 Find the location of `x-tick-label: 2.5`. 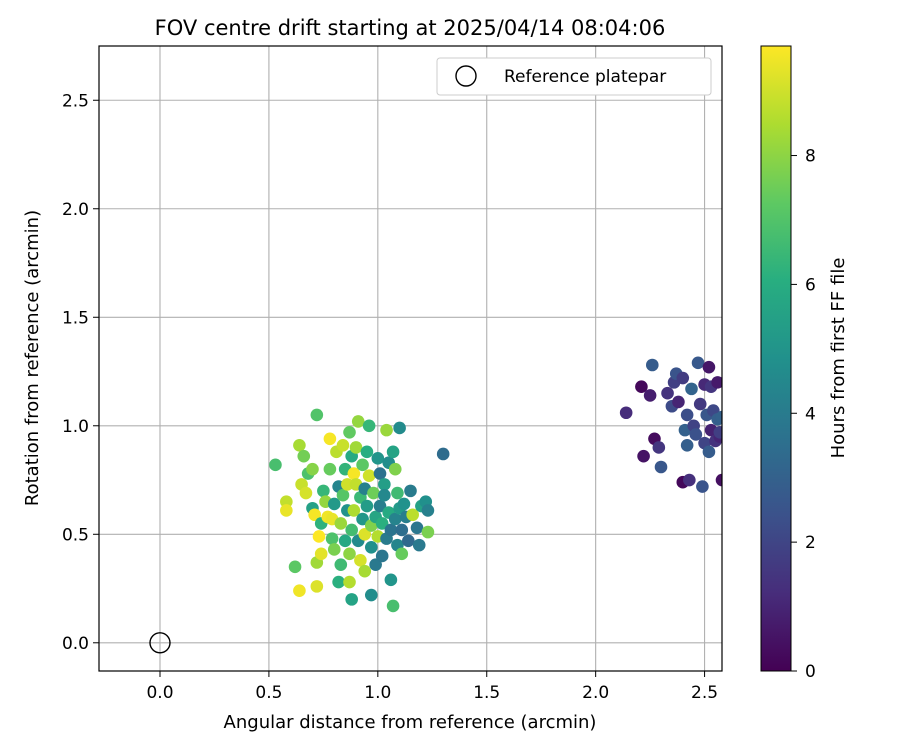

x-tick-label: 2.5 is located at coordinates (704, 693).